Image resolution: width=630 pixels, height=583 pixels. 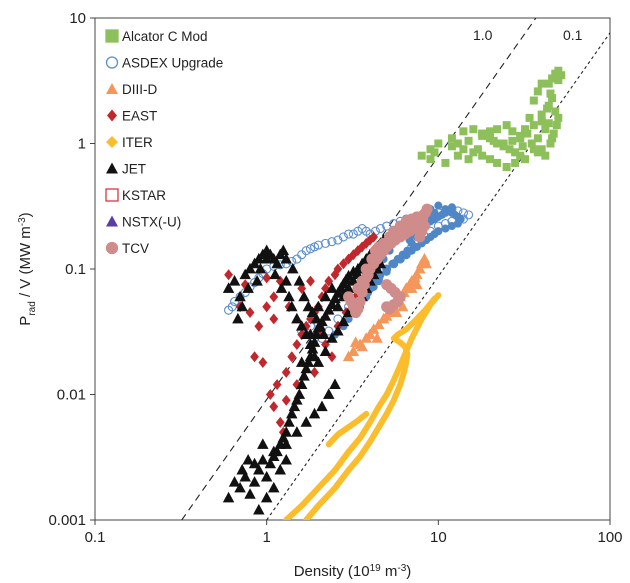 What do you see at coordinates (165, 36) in the screenshot?
I see `legend-label: Alcator C Mod` at bounding box center [165, 36].